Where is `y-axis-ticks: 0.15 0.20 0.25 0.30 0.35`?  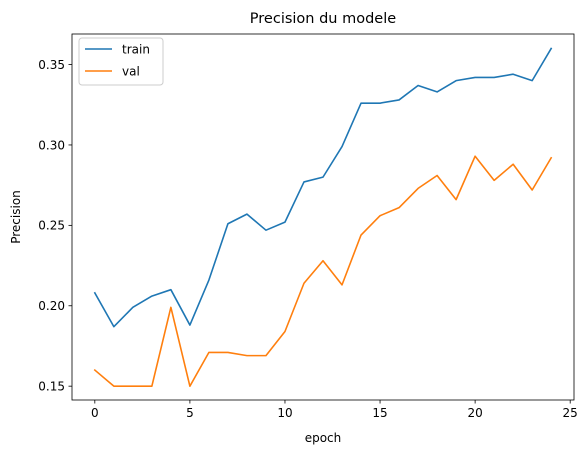 y-axis-ticks: 0.15 0.20 0.25 0.30 0.35 is located at coordinates (55, 225).